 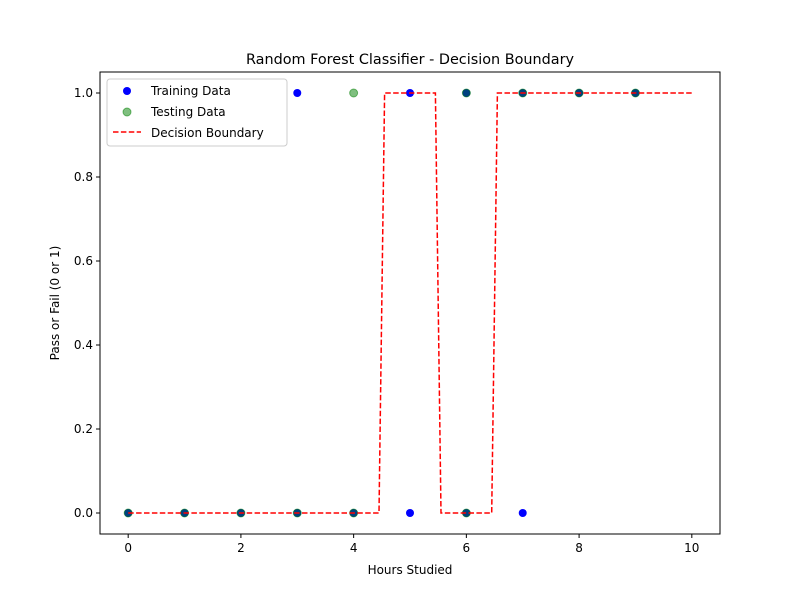 What do you see at coordinates (55, 303) in the screenshot?
I see `y-axis-label: Pass or Fail (0 or 1)` at bounding box center [55, 303].